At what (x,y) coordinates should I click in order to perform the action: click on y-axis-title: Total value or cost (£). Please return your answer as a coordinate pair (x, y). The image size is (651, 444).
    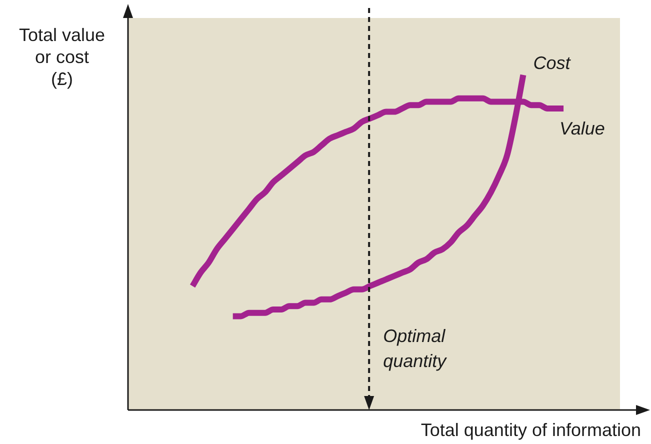
    Looking at the image, I should click on (62, 57).